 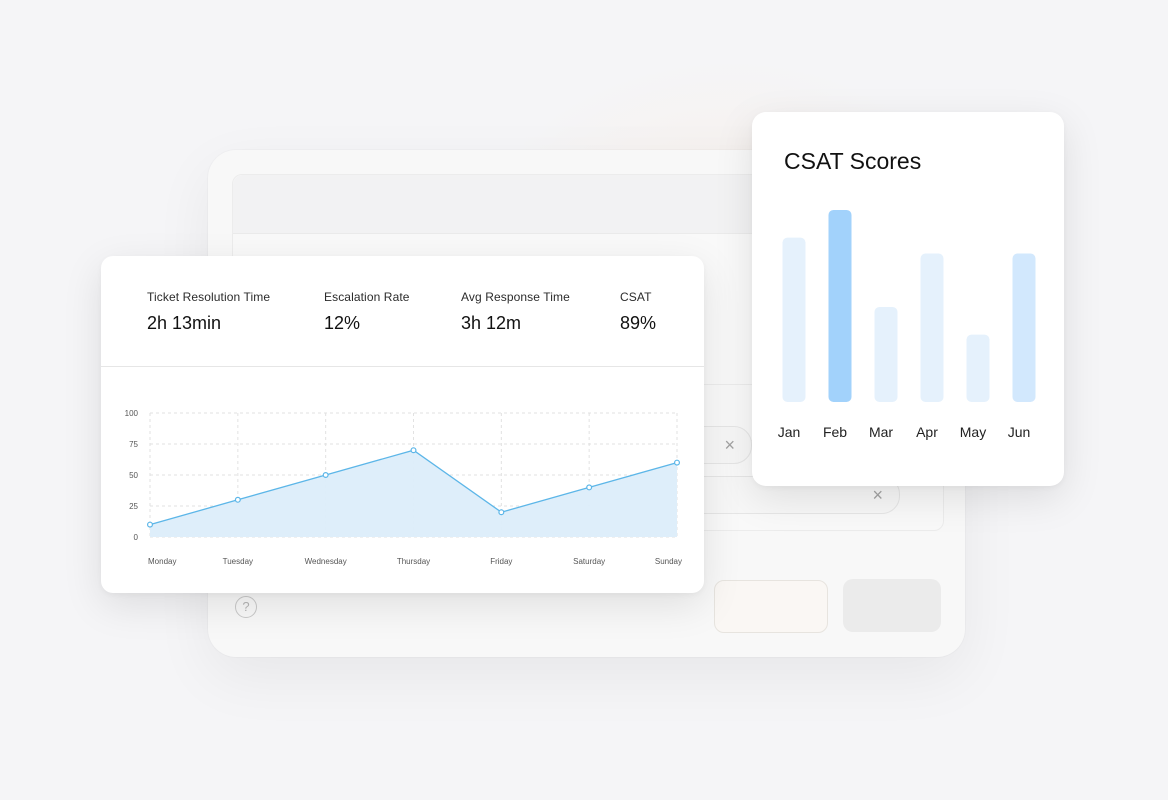 What do you see at coordinates (491, 323) in the screenshot?
I see `kpi-value: 3h 12m` at bounding box center [491, 323].